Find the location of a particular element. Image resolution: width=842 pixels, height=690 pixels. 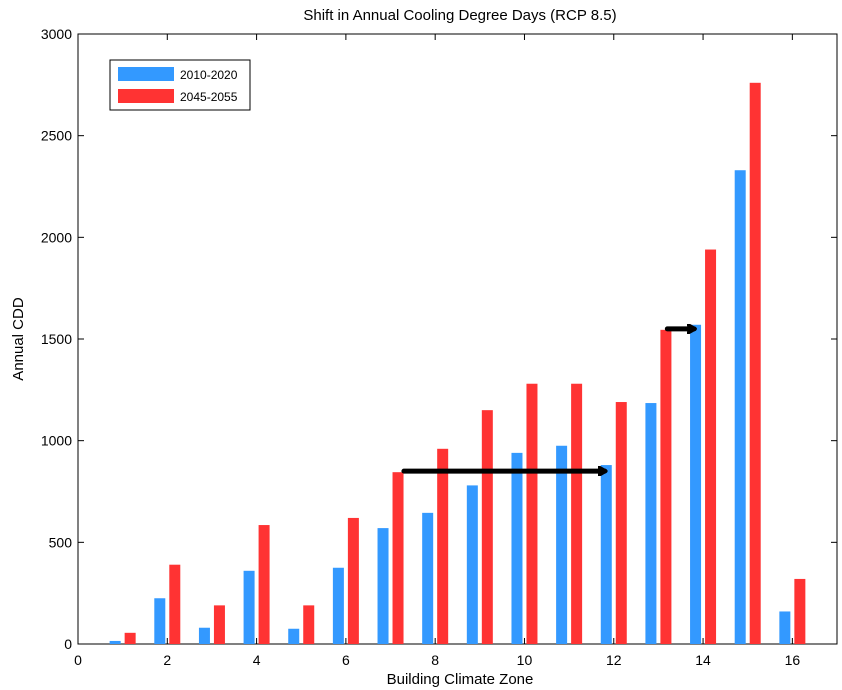

x-tick-label: 16 is located at coordinates (793, 660).